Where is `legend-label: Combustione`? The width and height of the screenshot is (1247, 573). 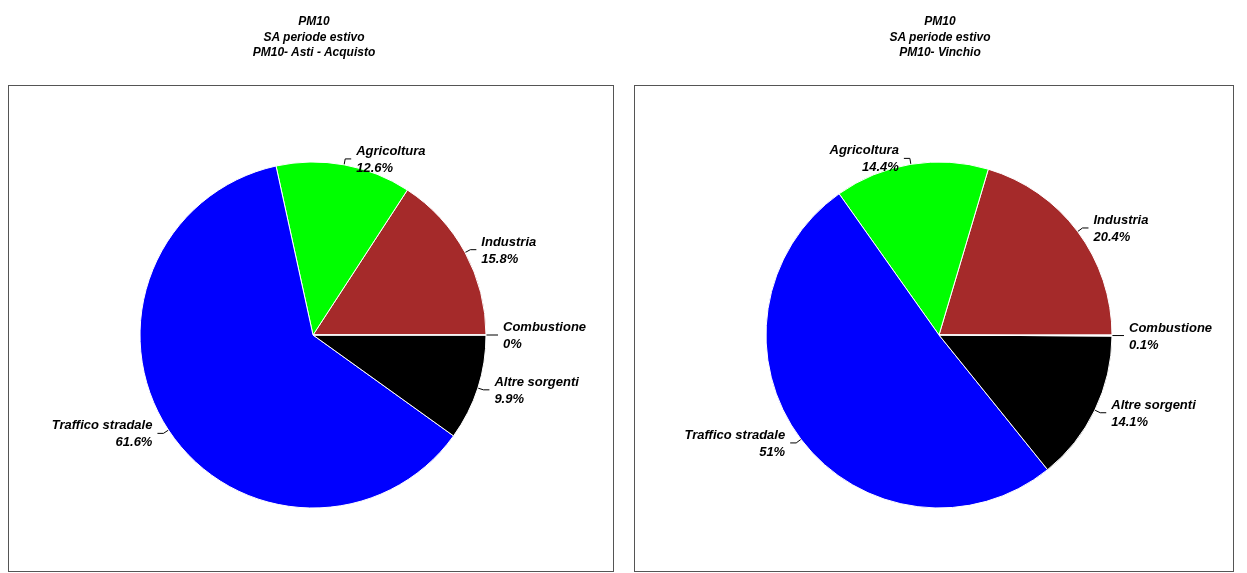 legend-label: Combustione is located at coordinates (545, 326).